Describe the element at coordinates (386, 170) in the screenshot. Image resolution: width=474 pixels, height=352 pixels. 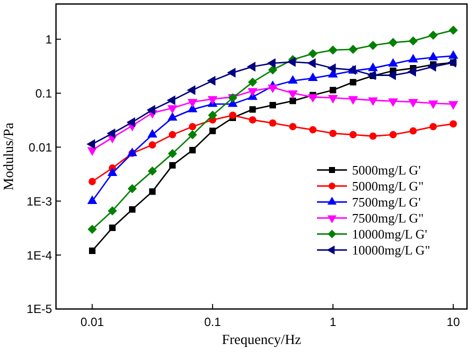
I see `legend-label: 5000mg/L G'` at that location.